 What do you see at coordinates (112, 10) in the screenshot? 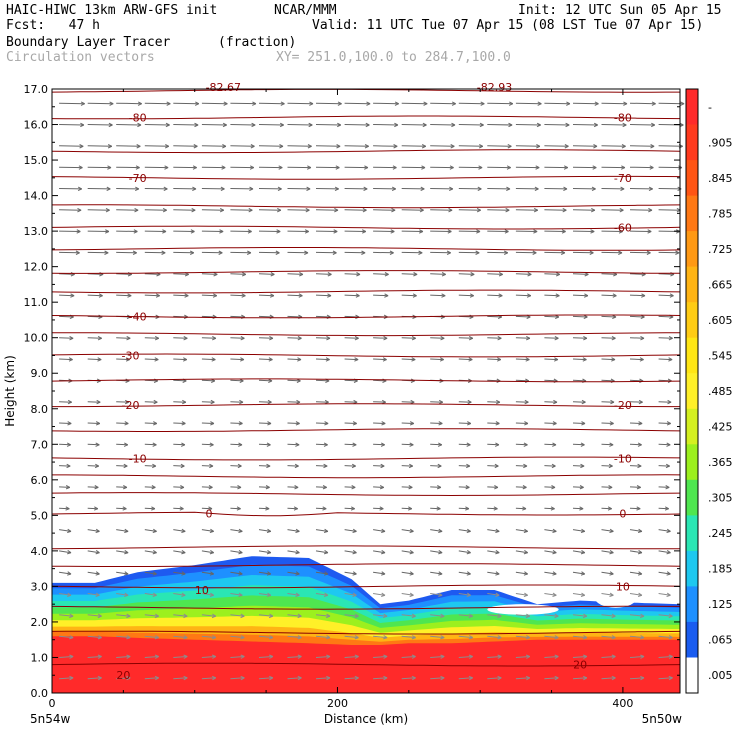
I see `header-model-title: HAIC-HIWC 13km ARW-GFS init` at bounding box center [112, 10].